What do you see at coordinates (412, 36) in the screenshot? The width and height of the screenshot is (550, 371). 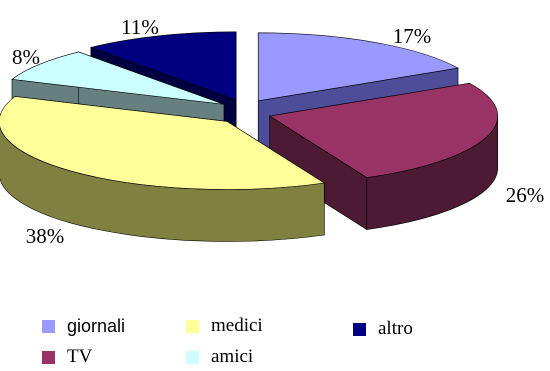 I see `pie-label-giornali: 17%` at bounding box center [412, 36].